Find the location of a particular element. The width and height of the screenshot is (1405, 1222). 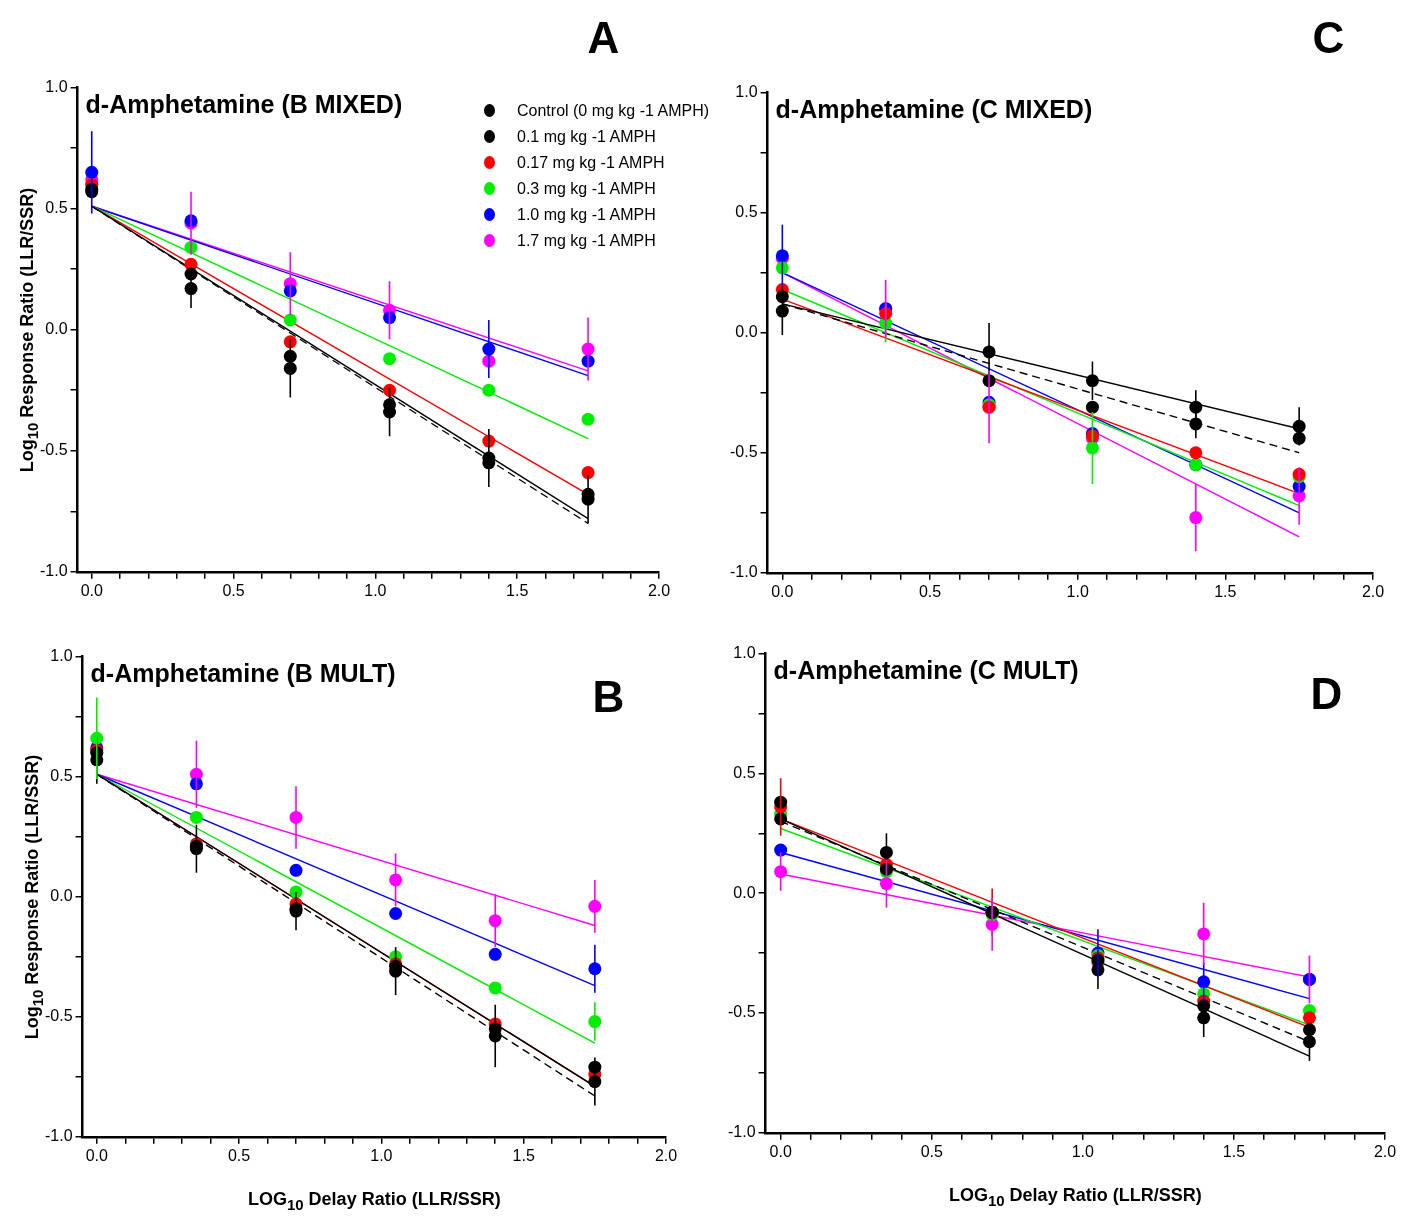

annotation: B is located at coordinates (608, 696).